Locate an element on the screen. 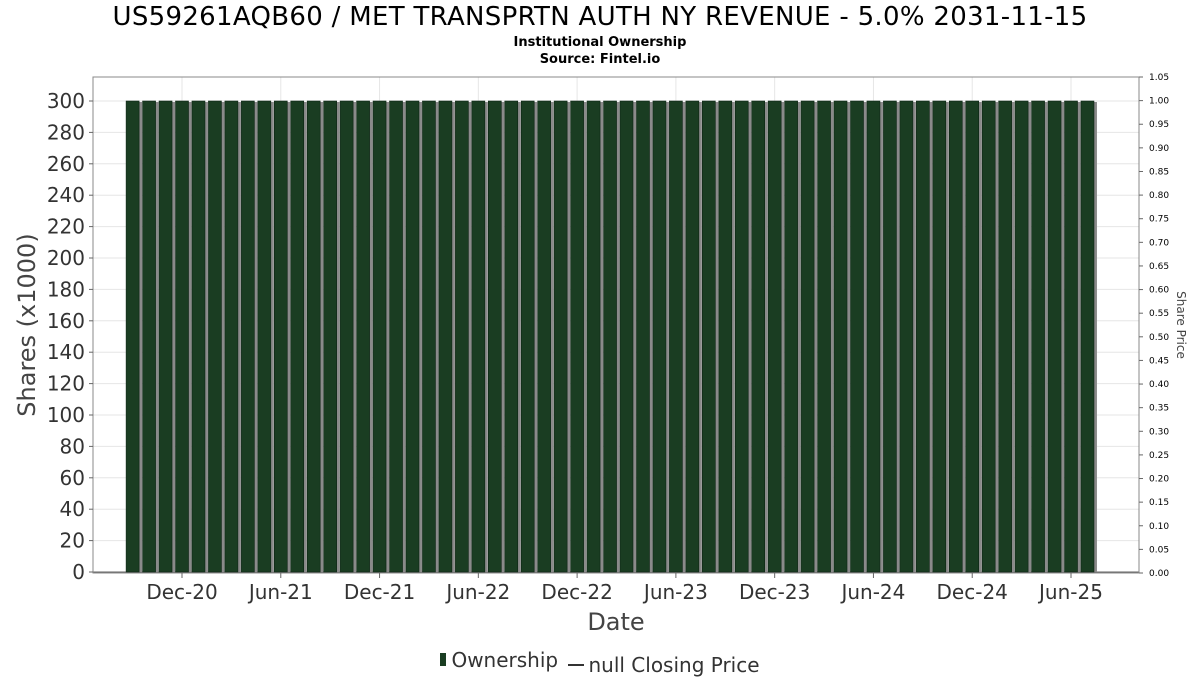  x-axis-title: Date is located at coordinates (615, 622).